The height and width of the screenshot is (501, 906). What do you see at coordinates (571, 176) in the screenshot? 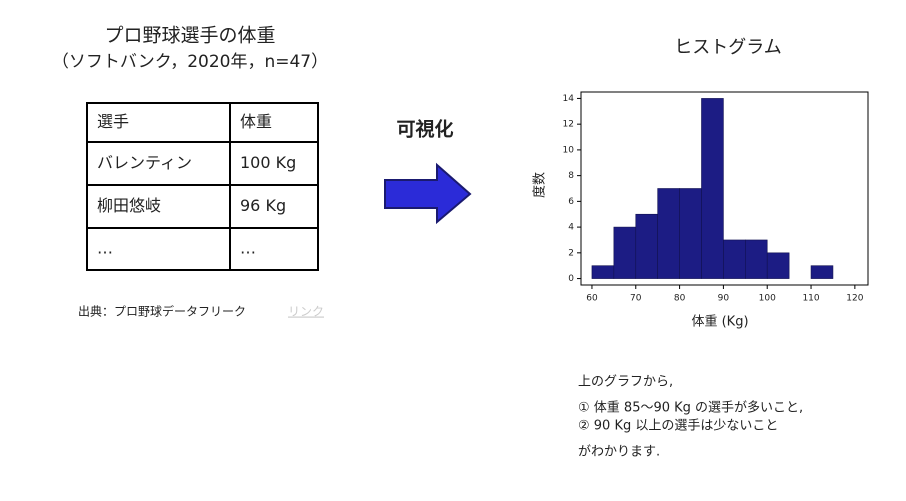
I see `y-tick-label: 8` at bounding box center [571, 176].